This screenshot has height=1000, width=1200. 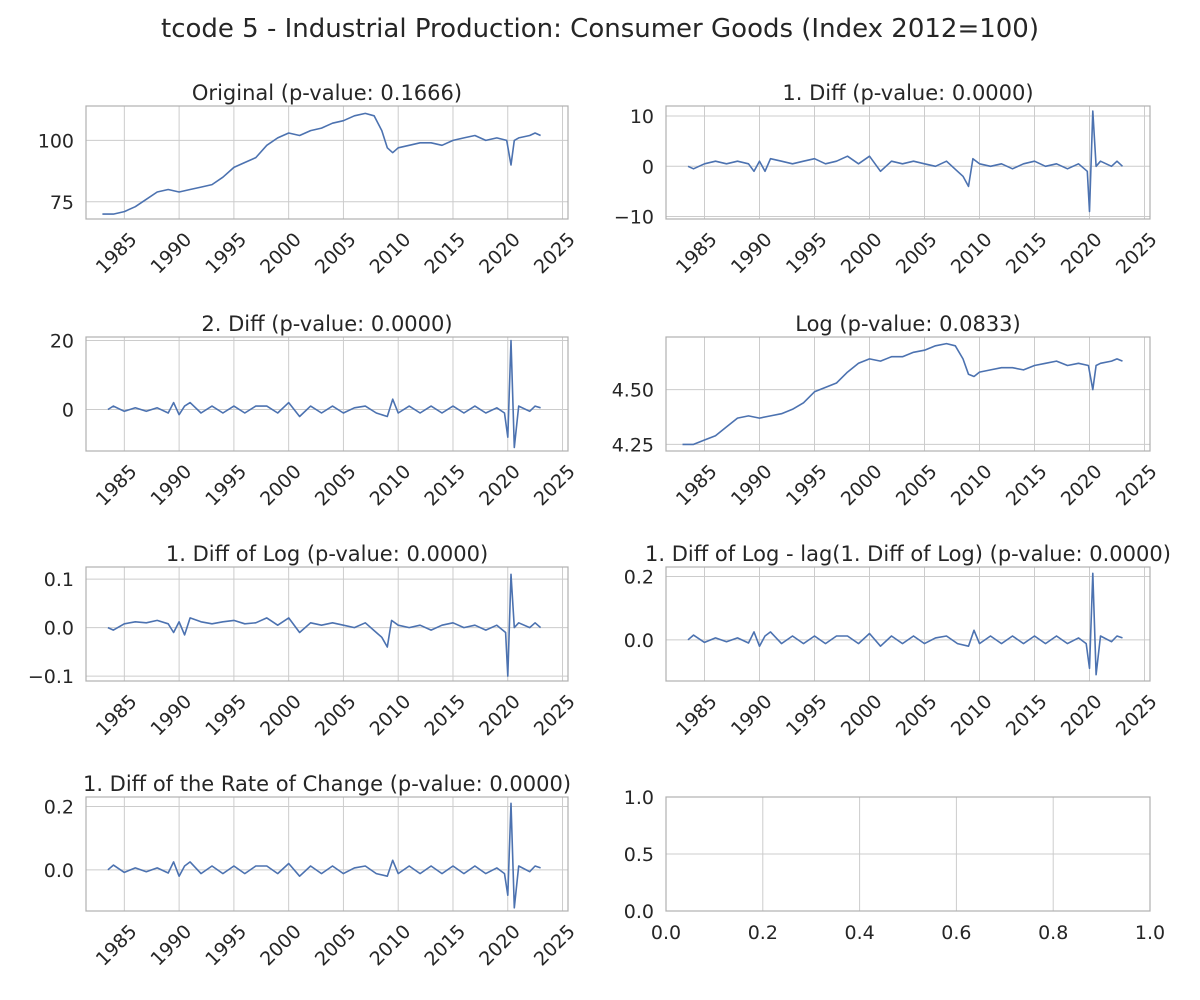 What do you see at coordinates (956, 933) in the screenshot?
I see `x-tick-label: 0.6` at bounding box center [956, 933].